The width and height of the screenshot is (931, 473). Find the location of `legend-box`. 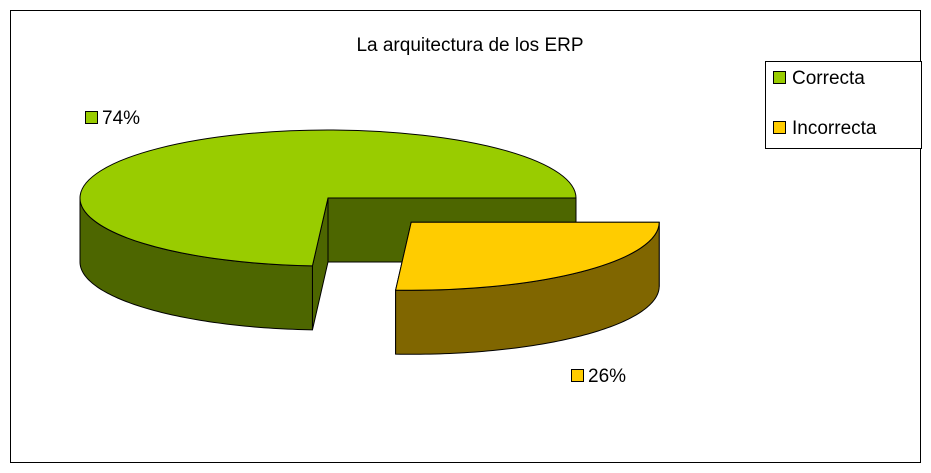

legend-box is located at coordinates (843, 105).